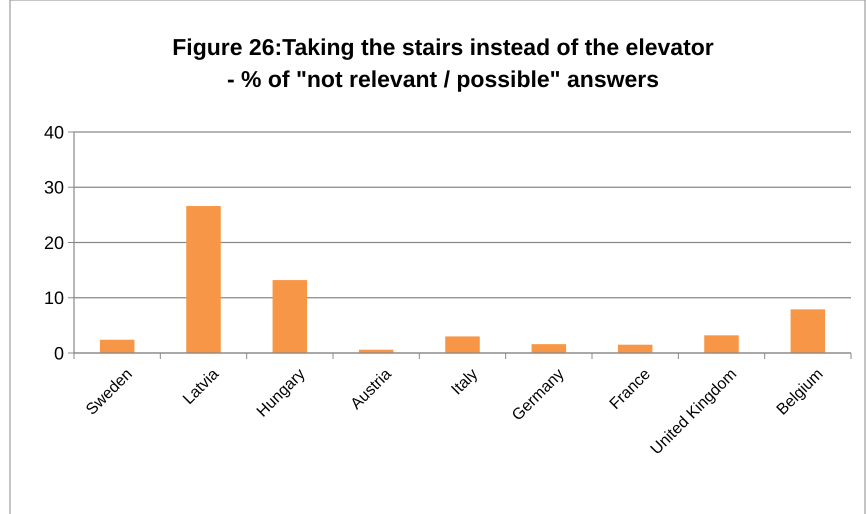 This screenshot has height=514, width=866. I want to click on x-tick-label: Italy, so click(465, 382).